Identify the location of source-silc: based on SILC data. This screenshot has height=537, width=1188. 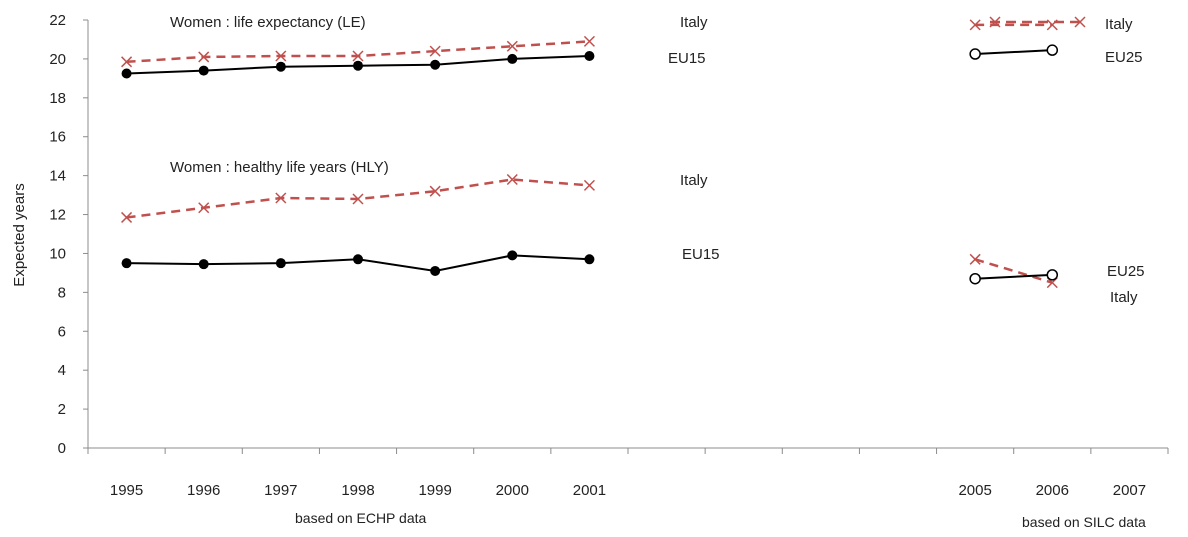
(1084, 522).